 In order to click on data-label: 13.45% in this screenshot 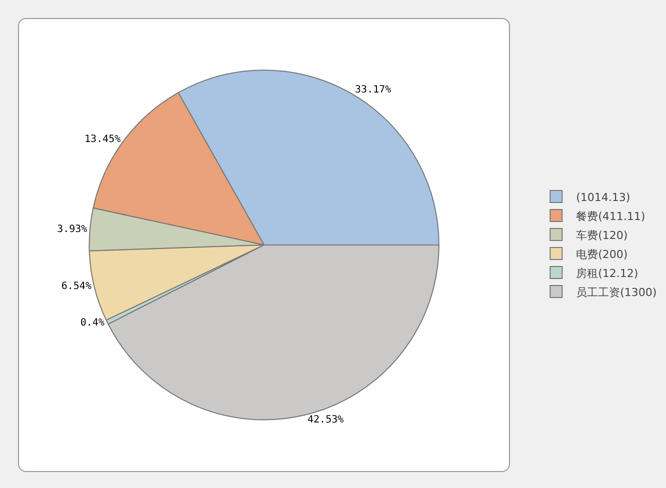, I will do `click(102, 139)`.